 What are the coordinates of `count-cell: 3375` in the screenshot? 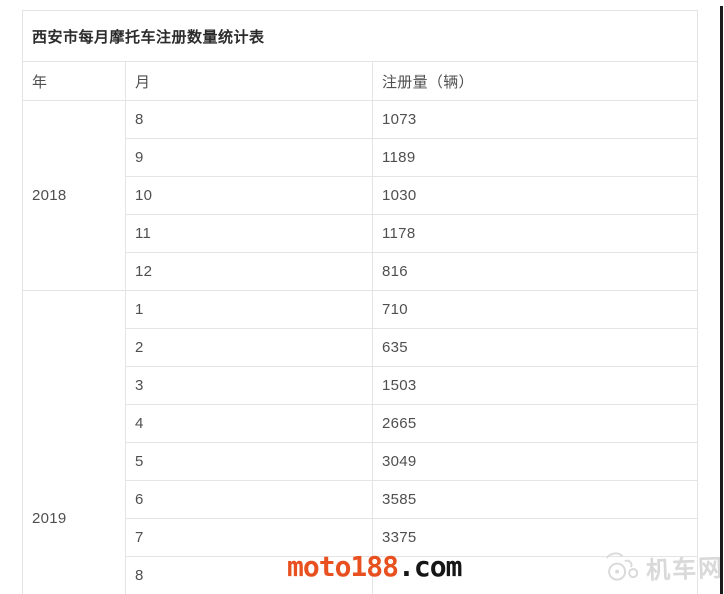 It's located at (535, 537).